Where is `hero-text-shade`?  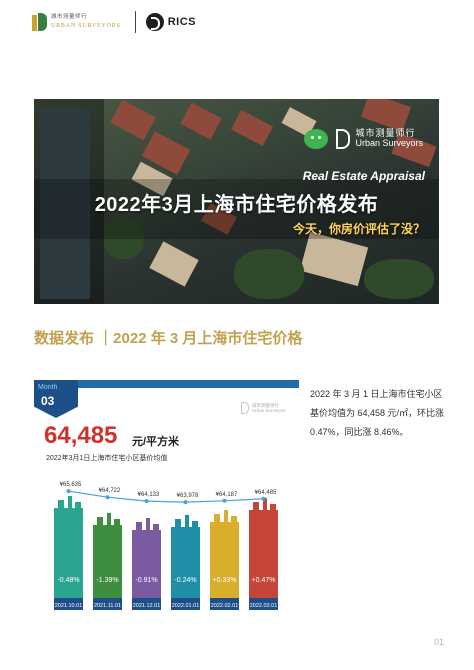 hero-text-shade is located at coordinates (236, 209).